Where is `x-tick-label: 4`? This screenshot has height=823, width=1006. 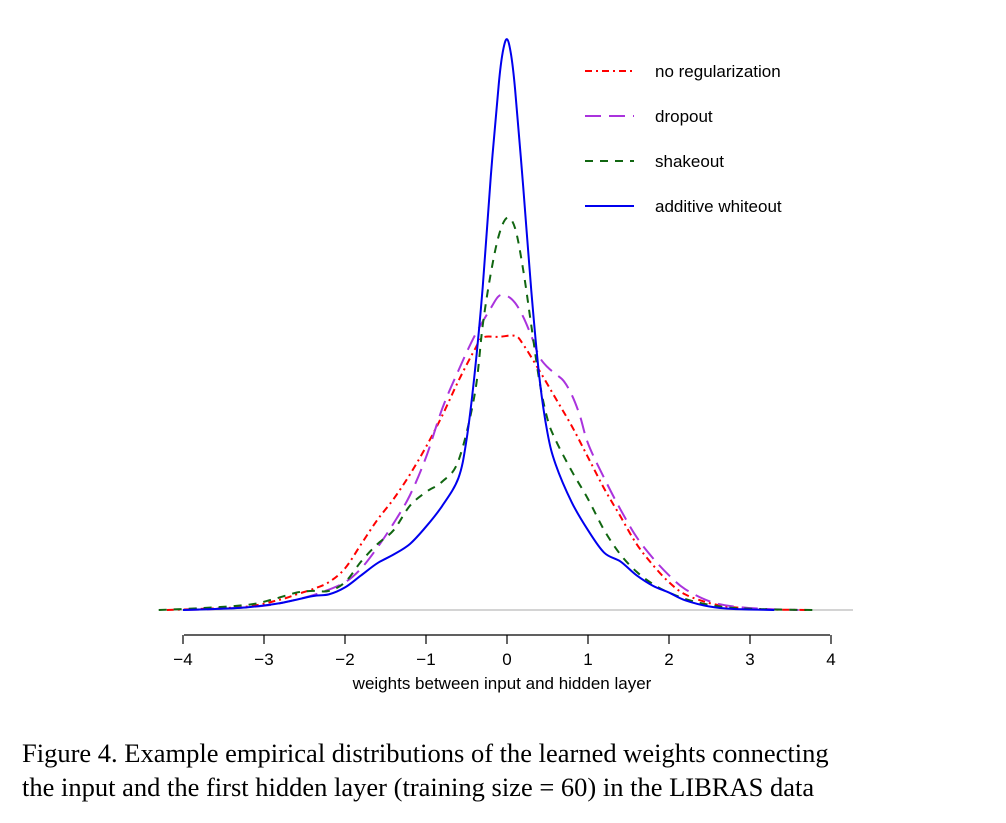 x-tick-label: 4 is located at coordinates (830, 659).